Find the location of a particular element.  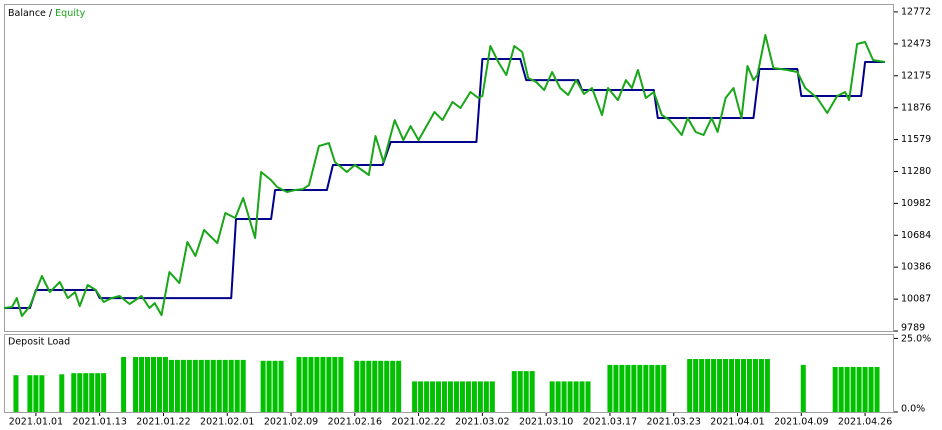

x-tick-label: 2021.01.22 is located at coordinates (163, 422).